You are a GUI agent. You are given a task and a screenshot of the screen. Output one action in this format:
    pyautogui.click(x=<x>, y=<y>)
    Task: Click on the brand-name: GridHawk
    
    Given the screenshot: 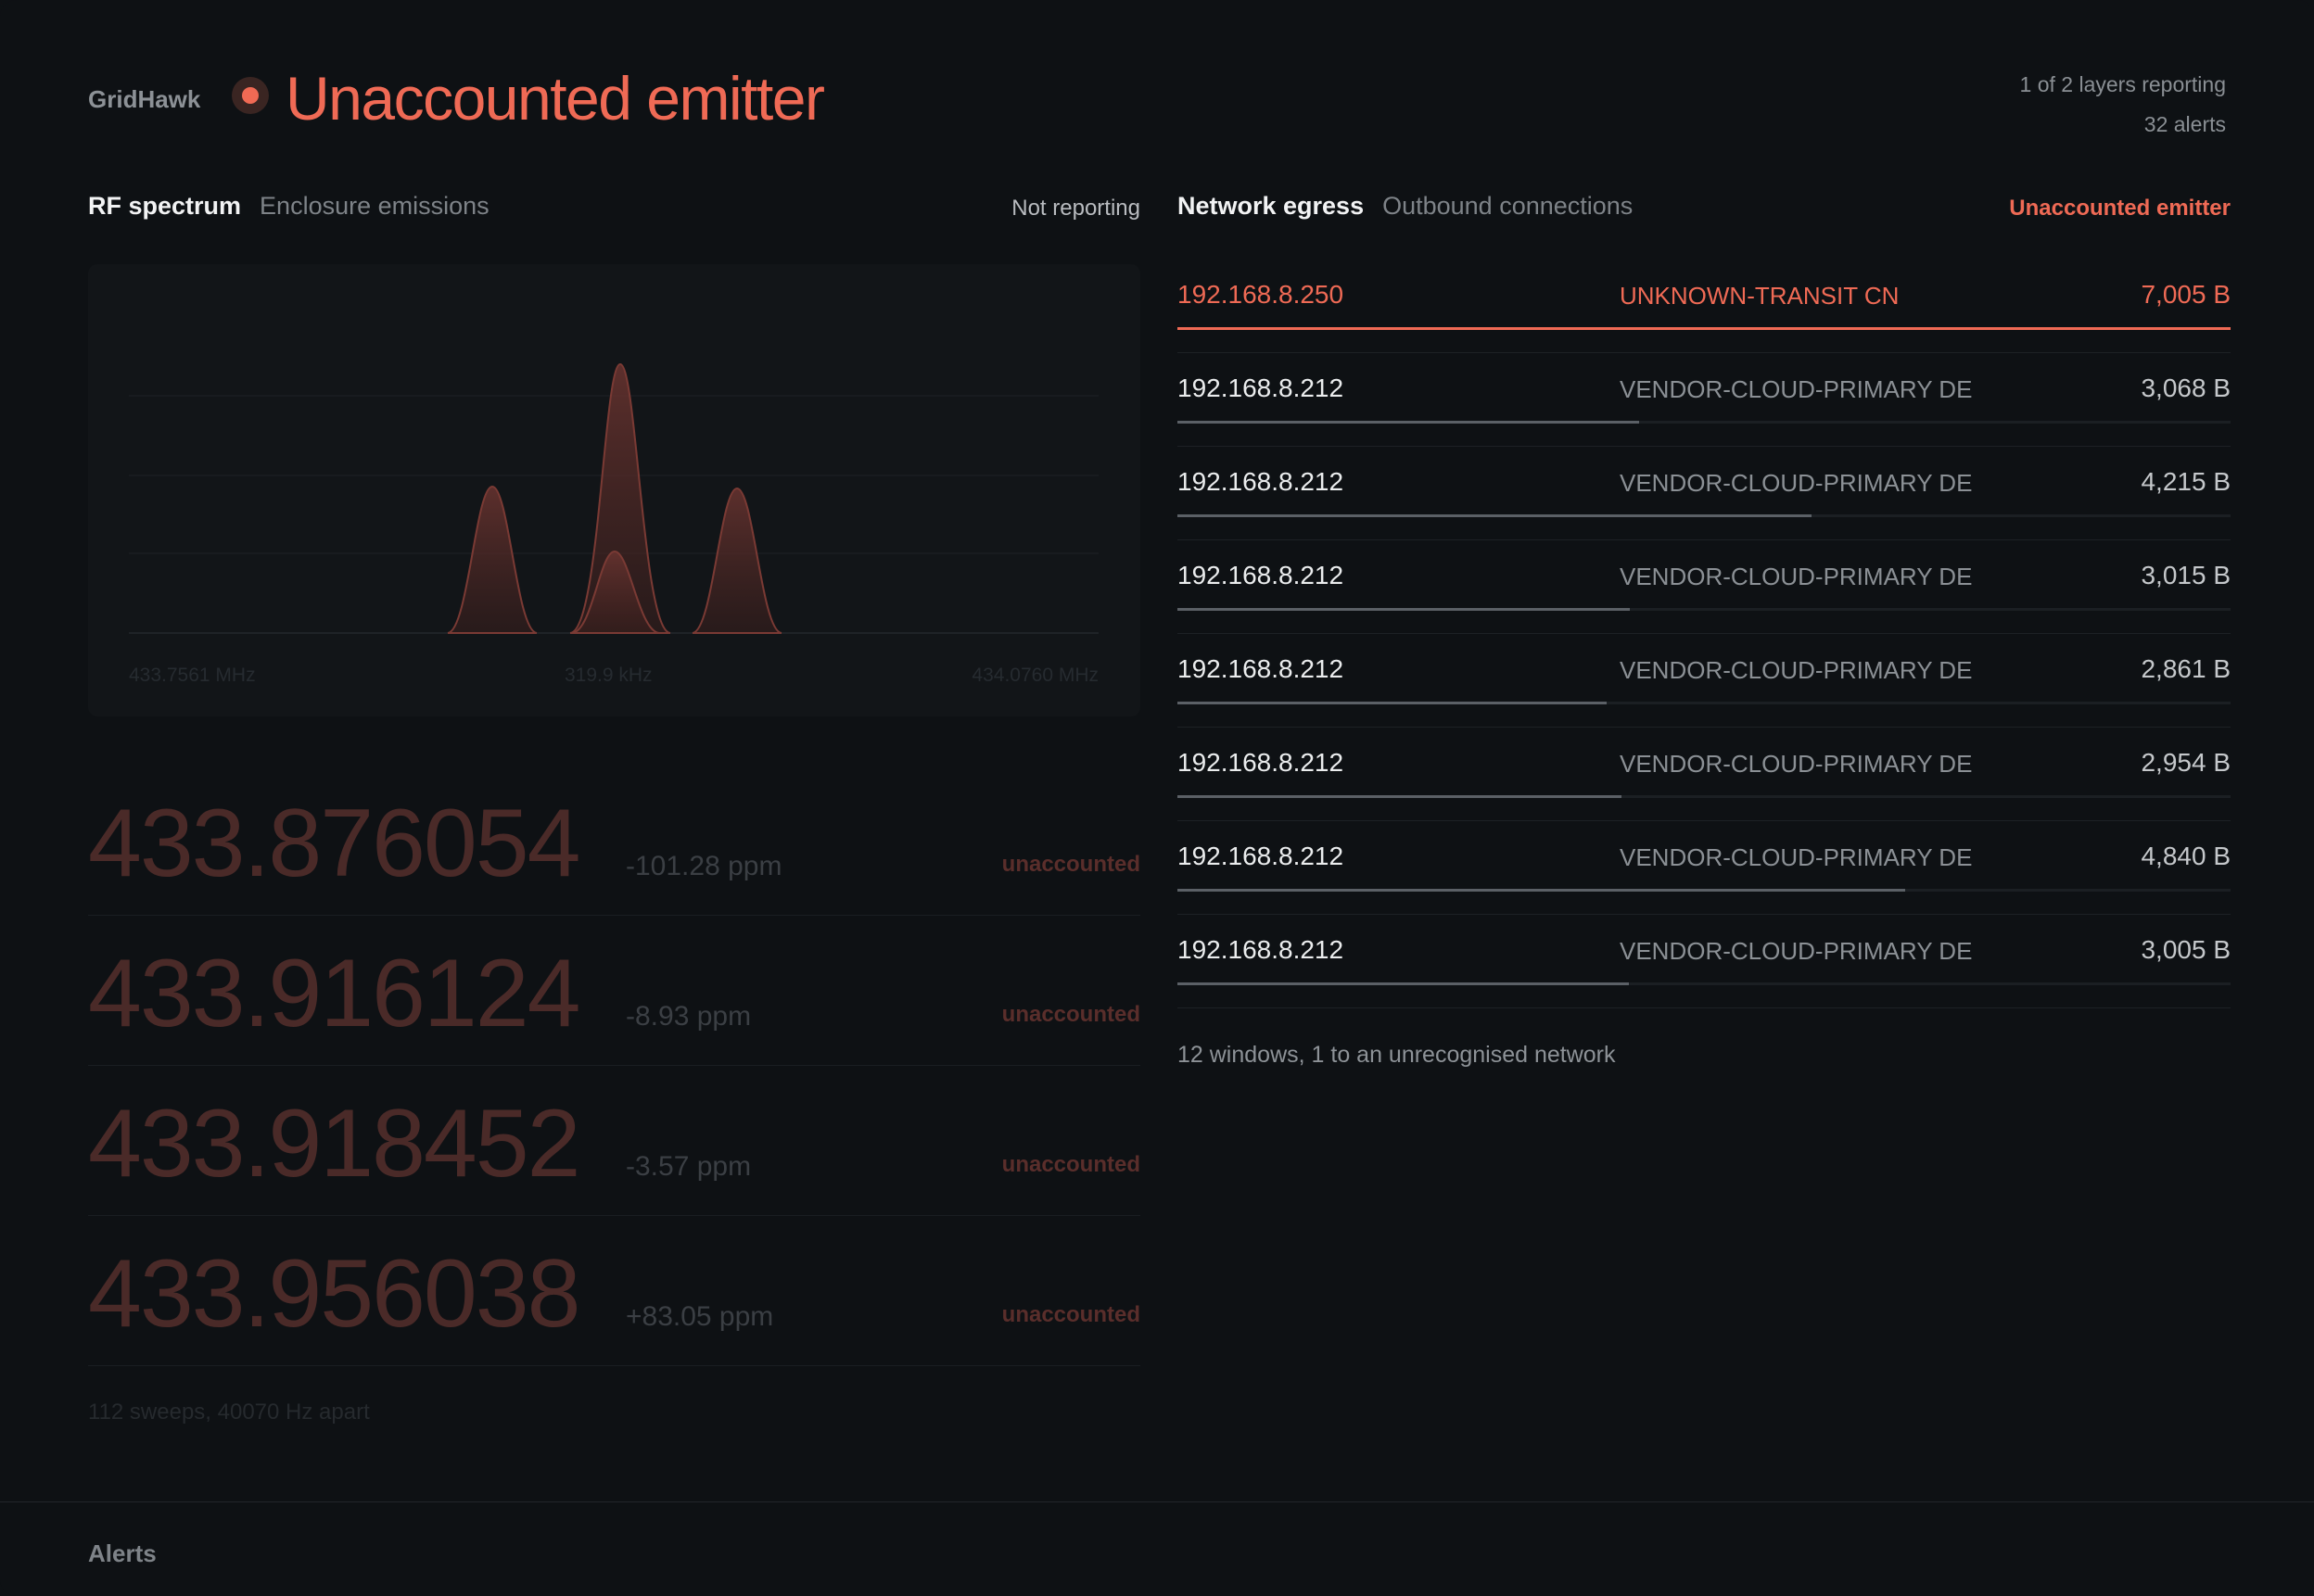 What is the action you would take?
    pyautogui.click(x=144, y=99)
    